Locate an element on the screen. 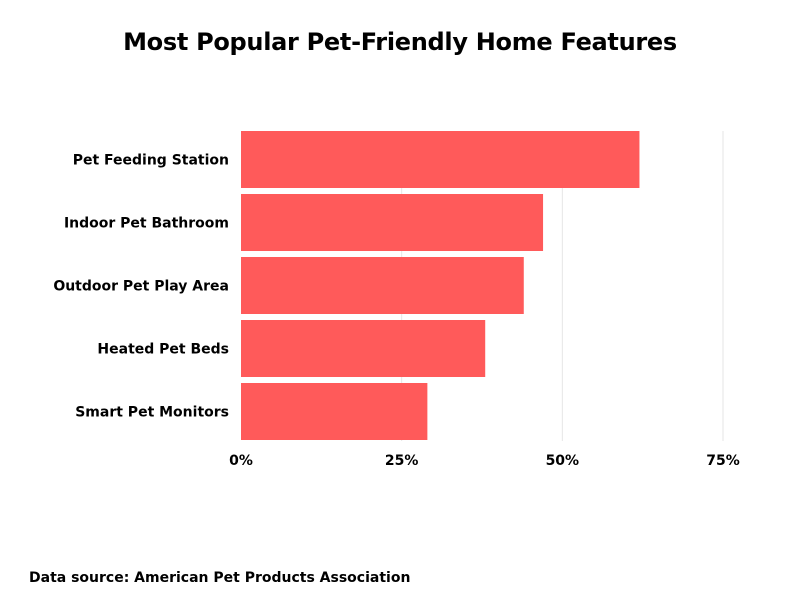  x-tick-label: 75% is located at coordinates (723, 461).